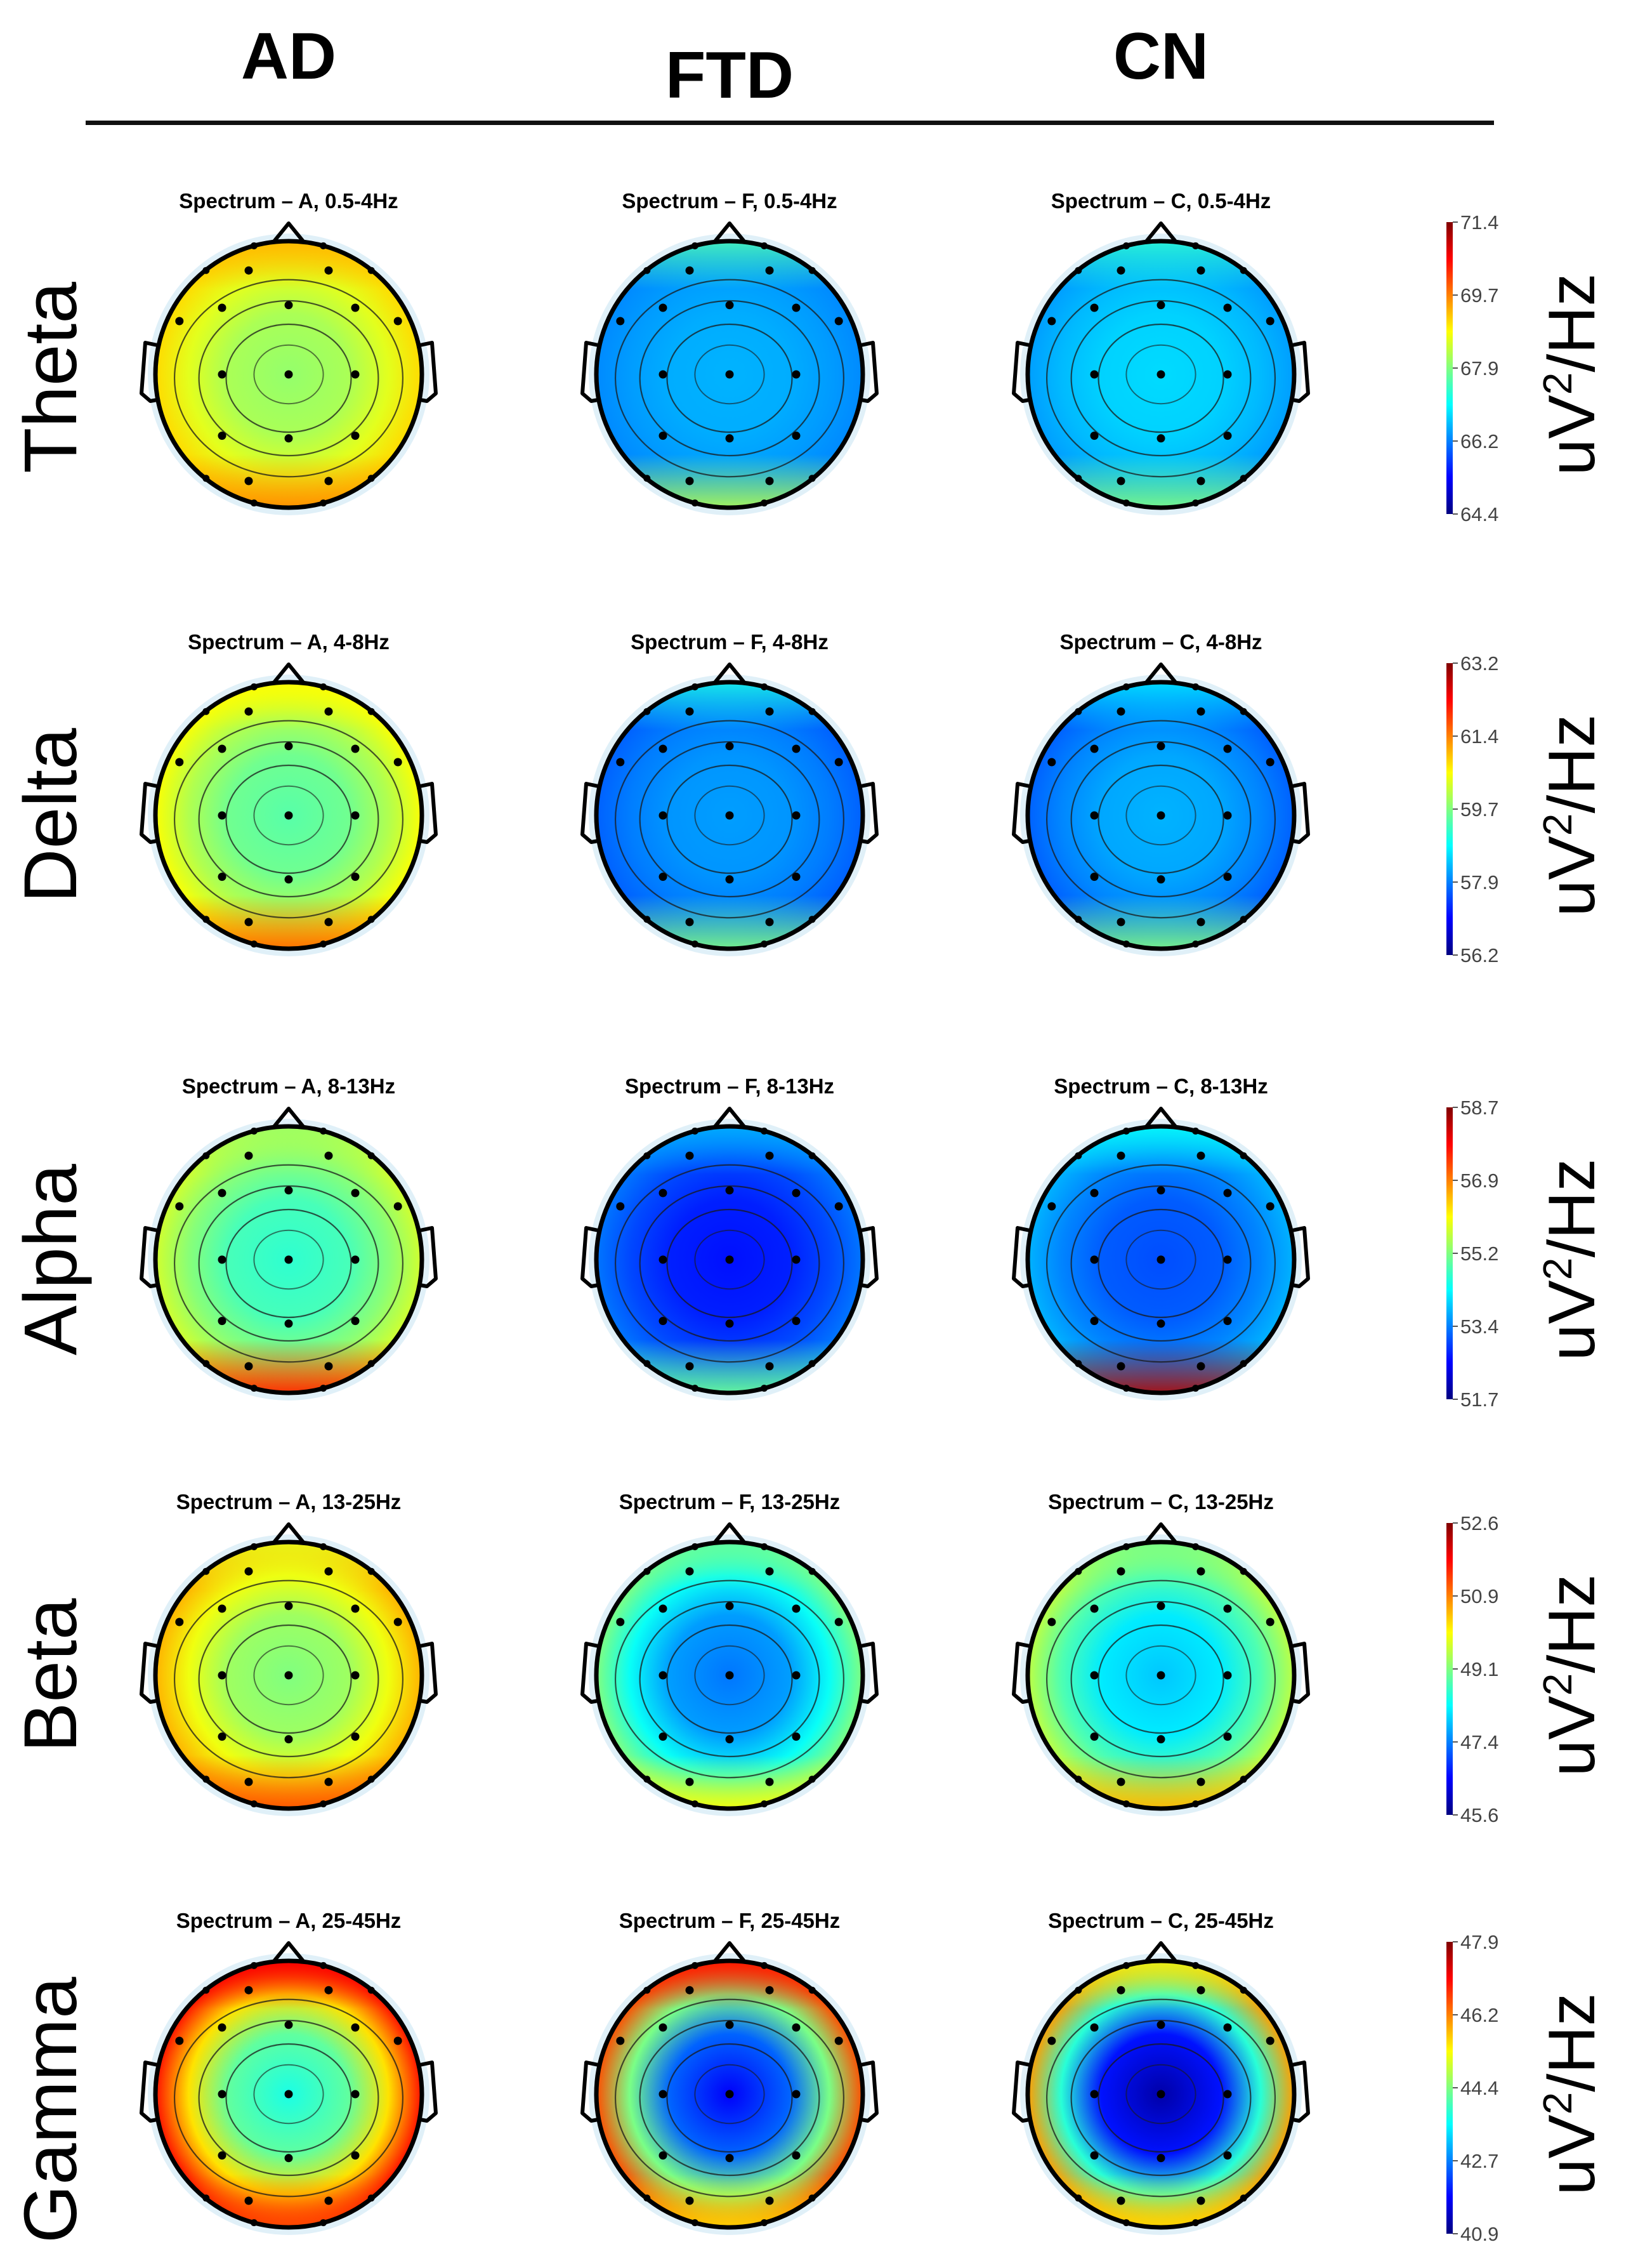 This screenshot has width=1638, height=2268. What do you see at coordinates (1161, 2072) in the screenshot?
I see `topoplot-gamma-cn: Spectrum – C, 25-45Hz` at bounding box center [1161, 2072].